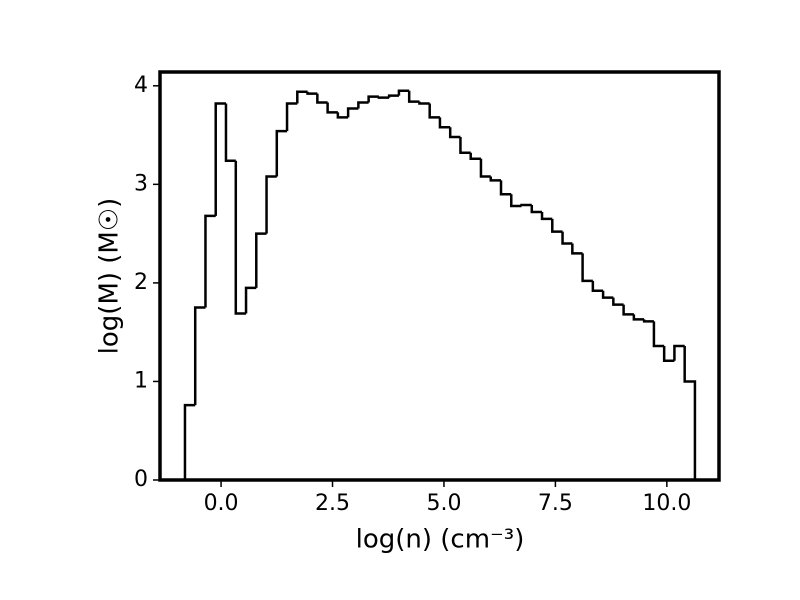 The image size is (800, 600). Describe the element at coordinates (221, 503) in the screenshot. I see `x-tick-label: 0.0` at that location.